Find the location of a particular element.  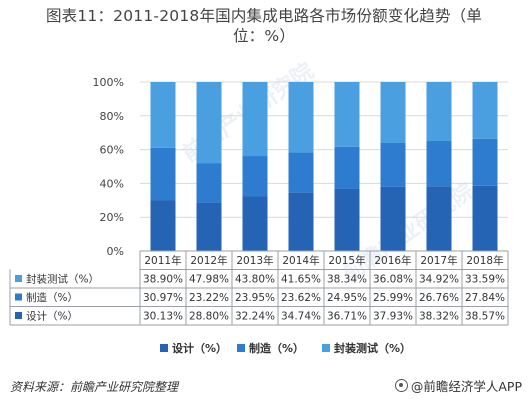

data-label: 38.90% is located at coordinates (163, 280).